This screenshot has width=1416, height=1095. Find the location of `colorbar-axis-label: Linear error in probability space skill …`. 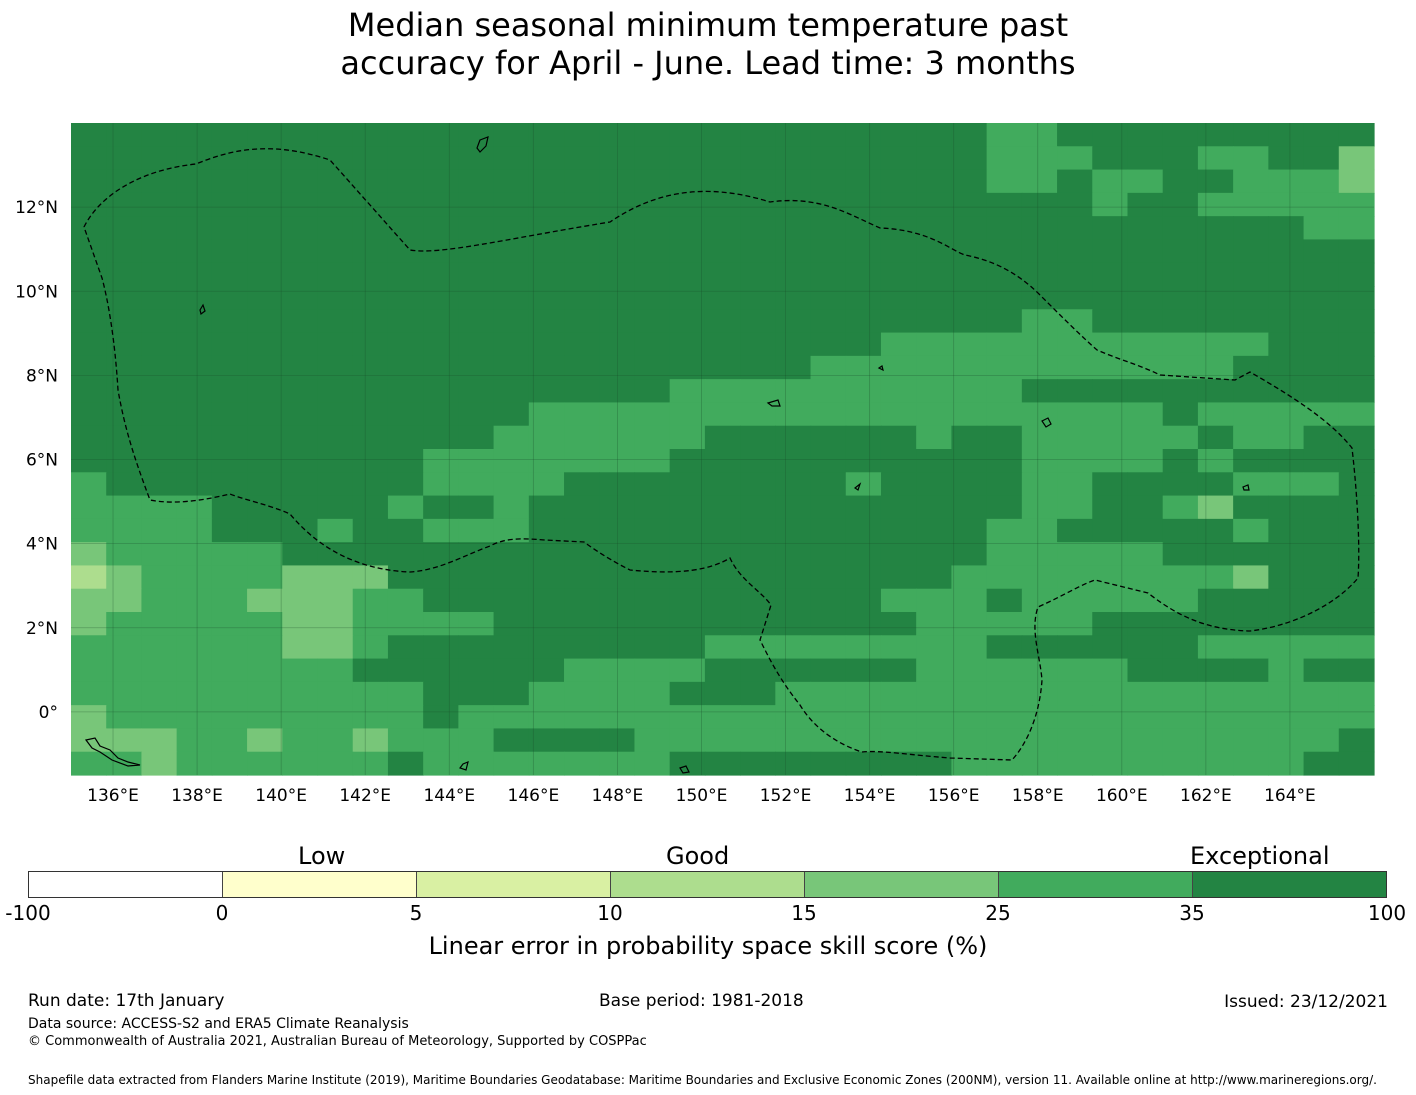

colorbar-axis-label: Linear error in probability space skill … is located at coordinates (708, 946).